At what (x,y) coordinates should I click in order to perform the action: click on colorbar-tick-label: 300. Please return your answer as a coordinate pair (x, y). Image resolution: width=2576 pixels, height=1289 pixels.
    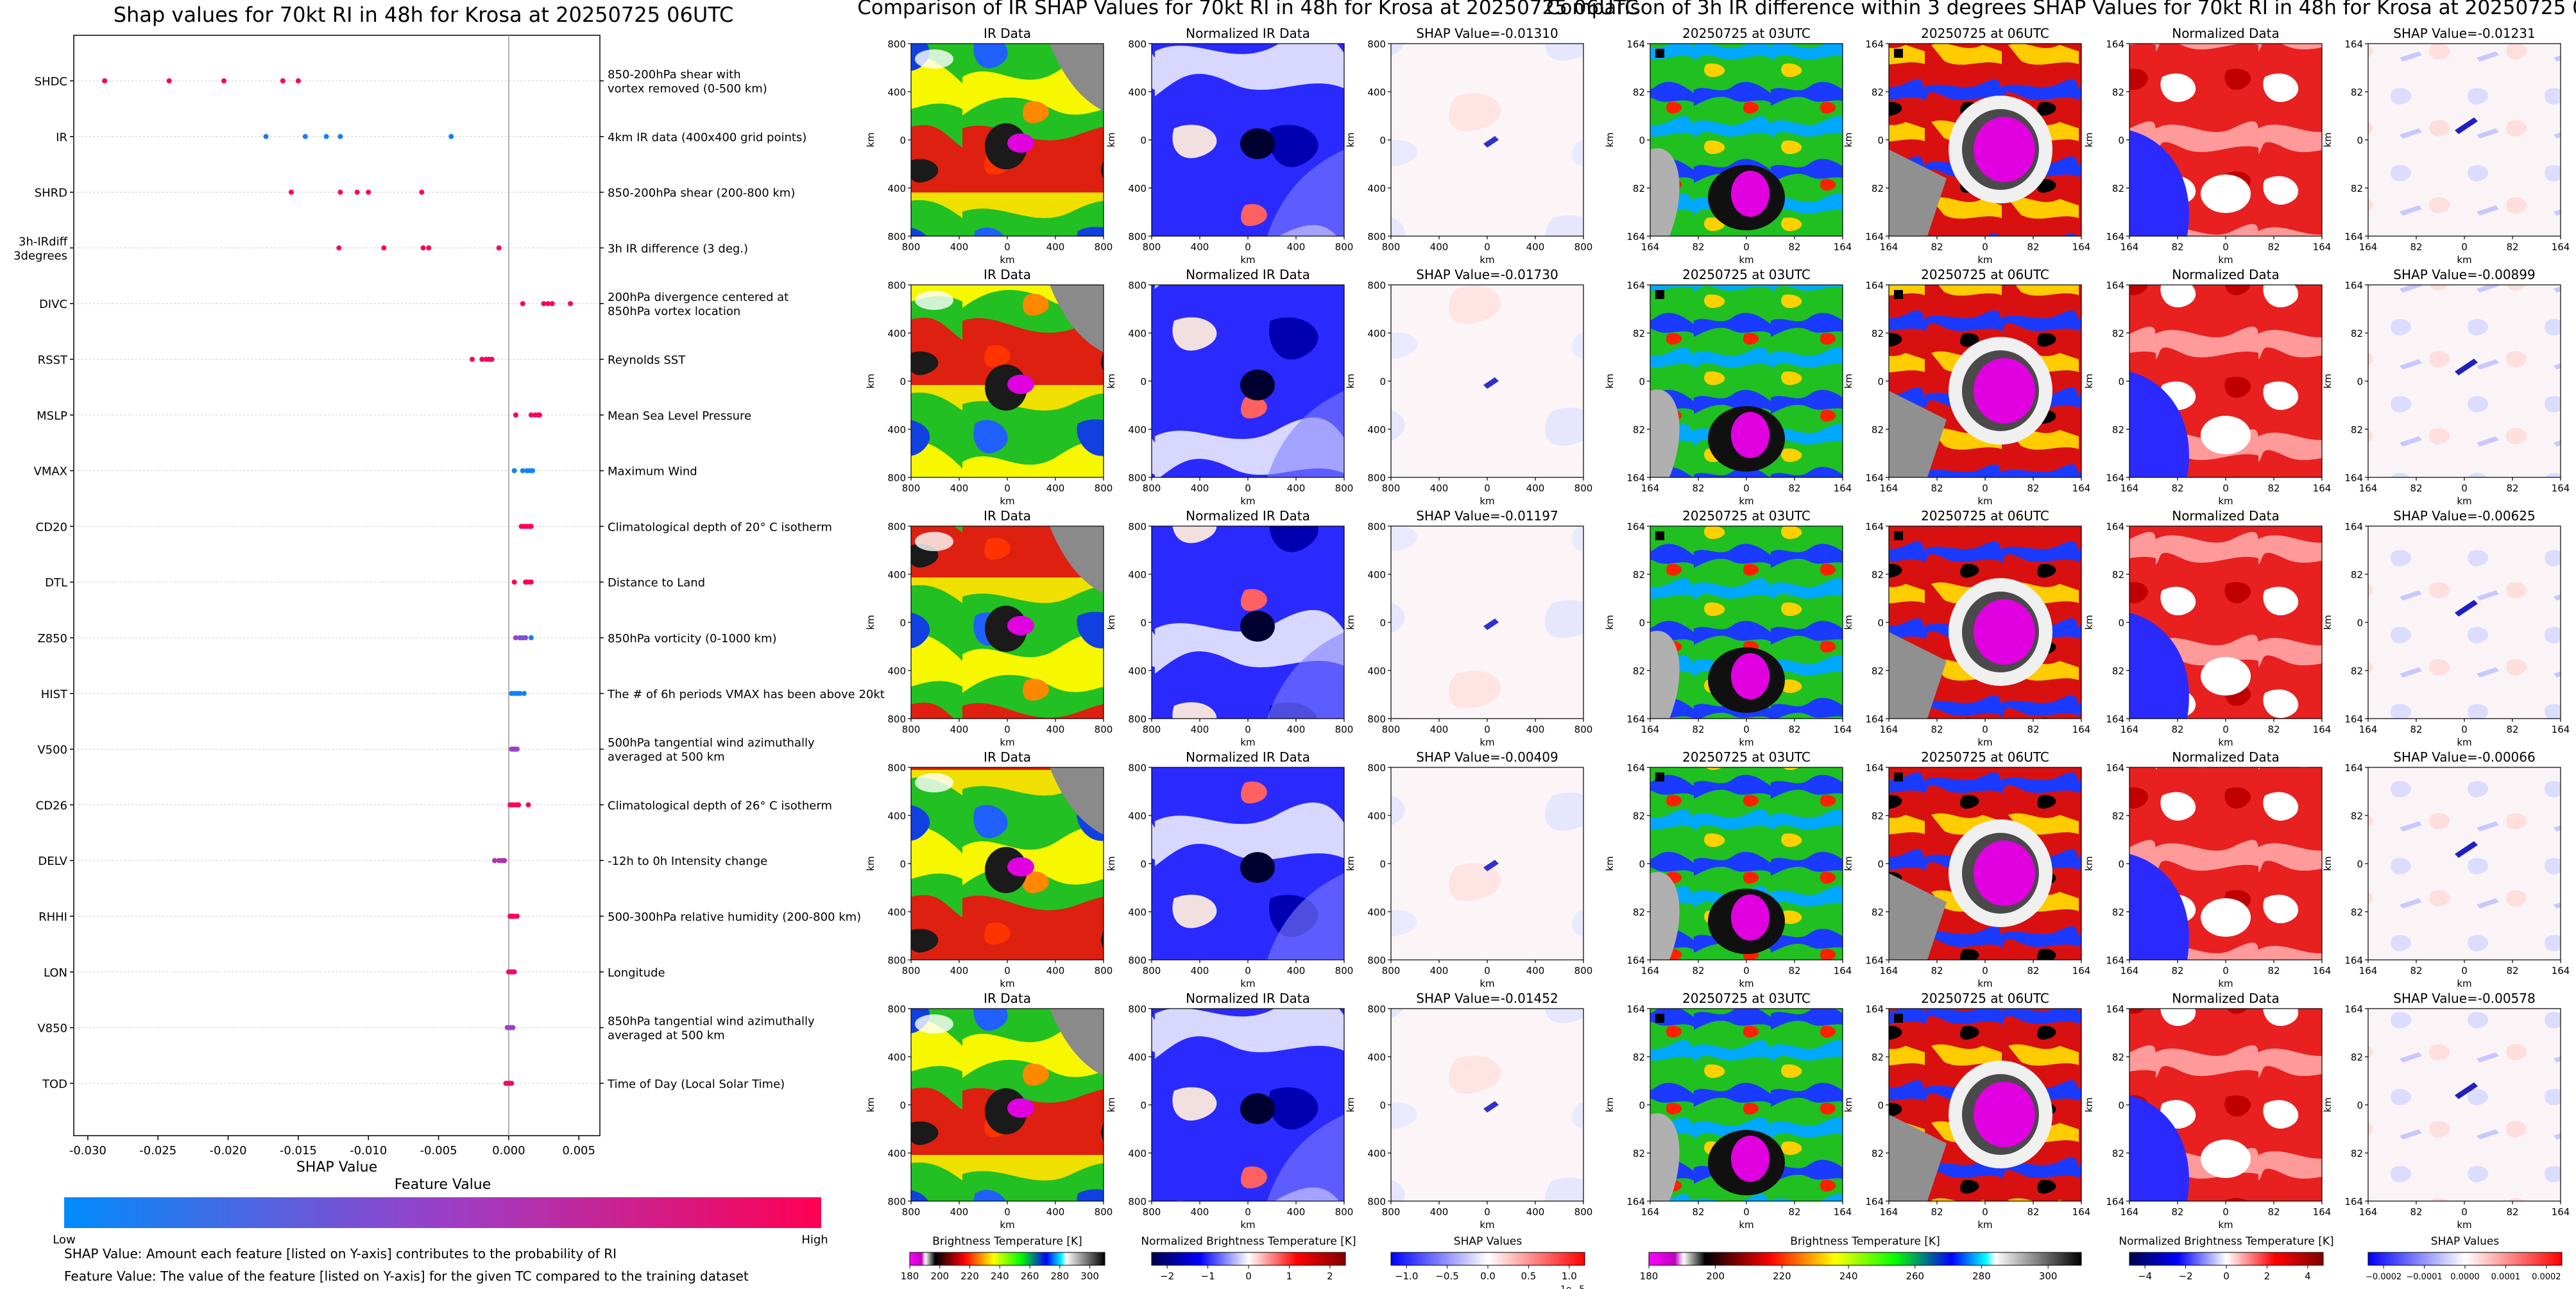
    Looking at the image, I should click on (2048, 1276).